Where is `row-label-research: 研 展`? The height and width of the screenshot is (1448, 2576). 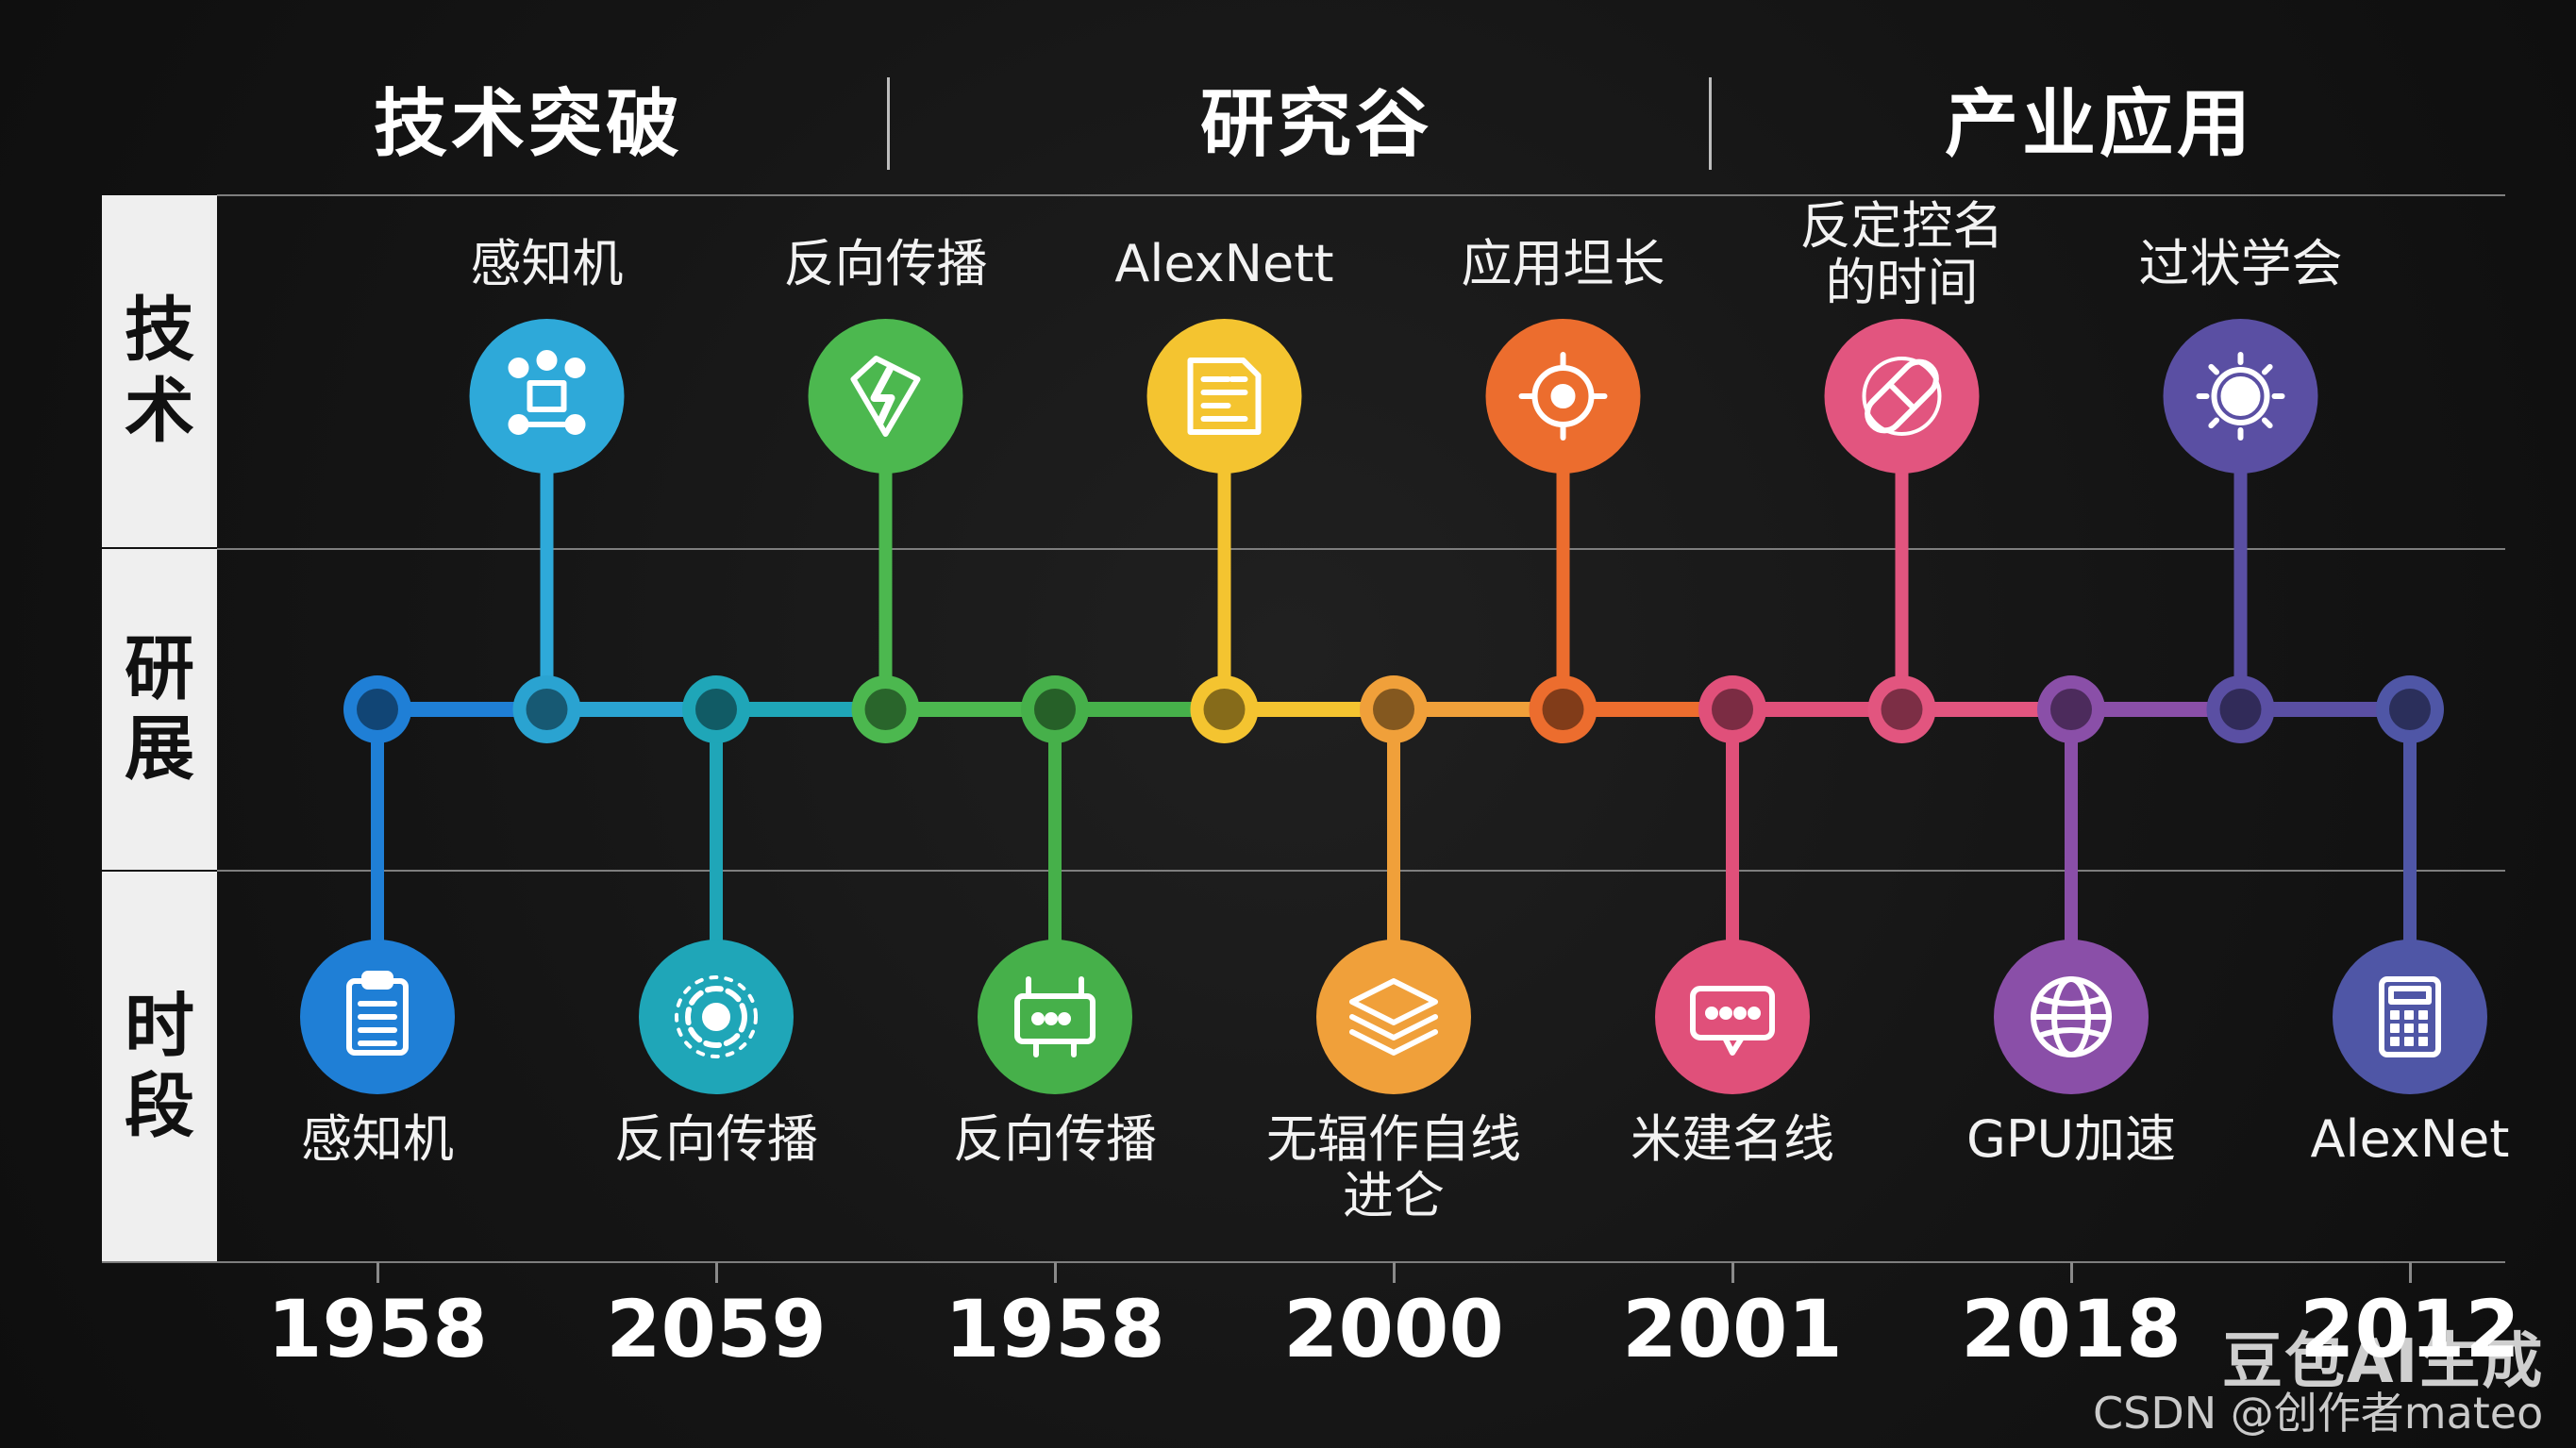
row-label-research: 研 展 is located at coordinates (159, 709).